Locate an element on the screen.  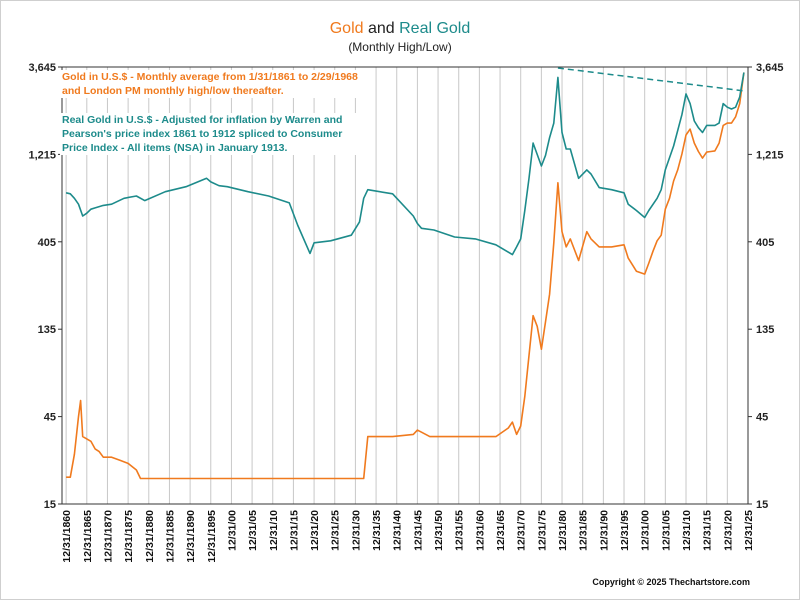
x-tick-label: 12/31/1875 is located at coordinates (129, 536).